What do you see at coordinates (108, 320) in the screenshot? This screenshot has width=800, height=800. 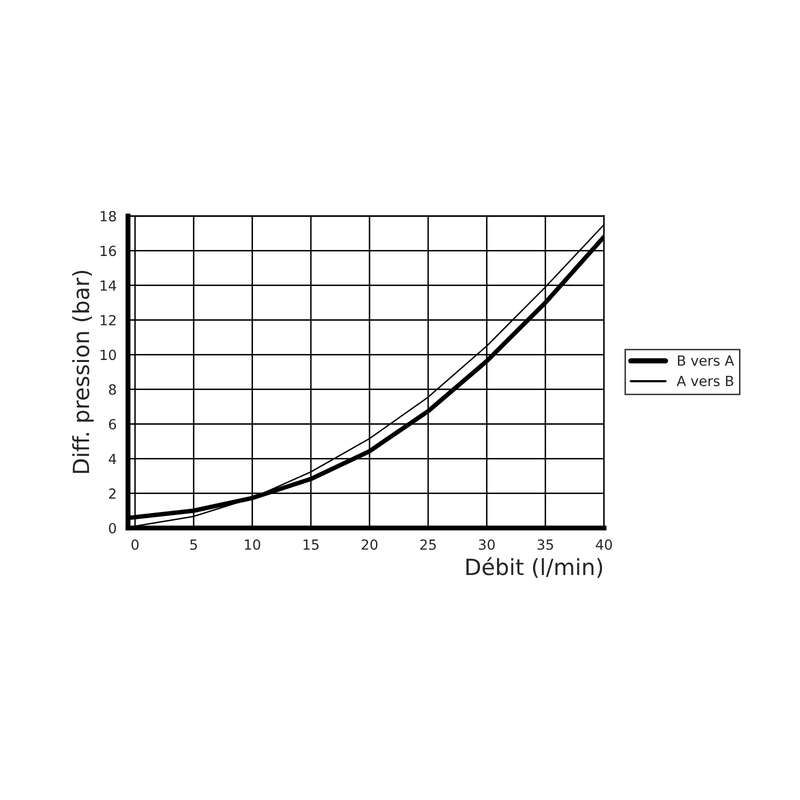 I see `y-tick-label: 12` at bounding box center [108, 320].